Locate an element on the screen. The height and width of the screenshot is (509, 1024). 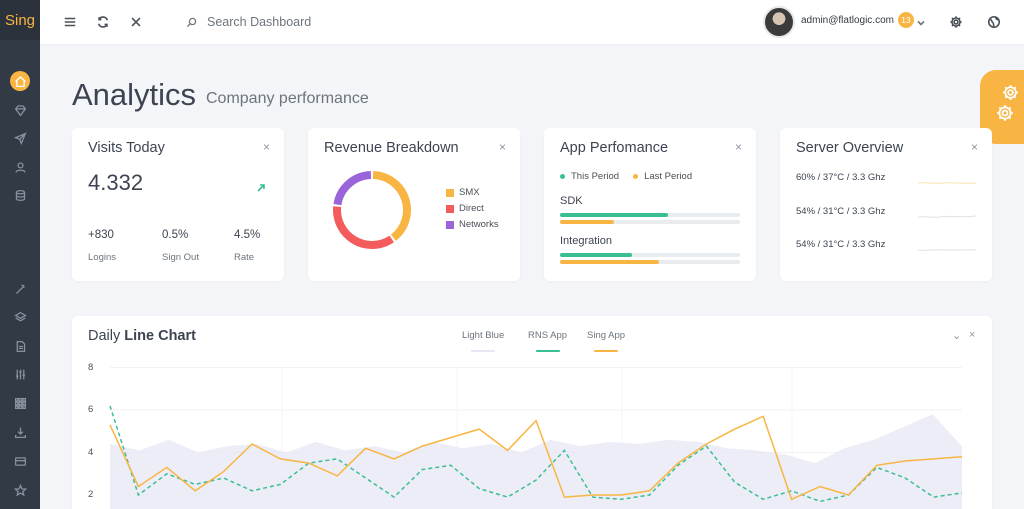
layers-icon is located at coordinates (20, 317).